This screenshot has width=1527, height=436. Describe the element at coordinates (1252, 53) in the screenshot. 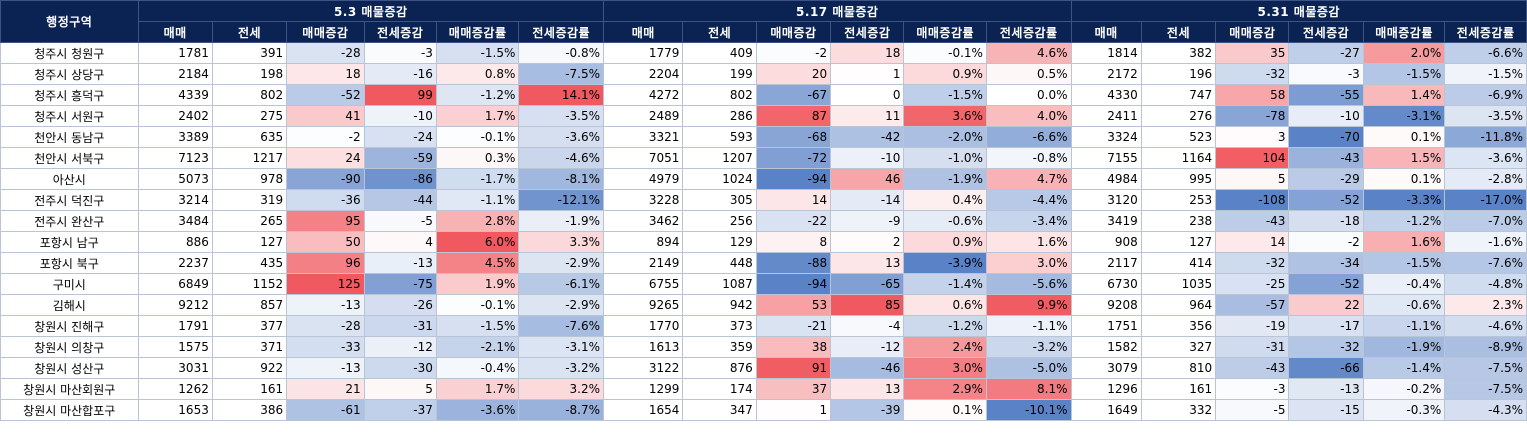

I see `value-cell: 35` at that location.